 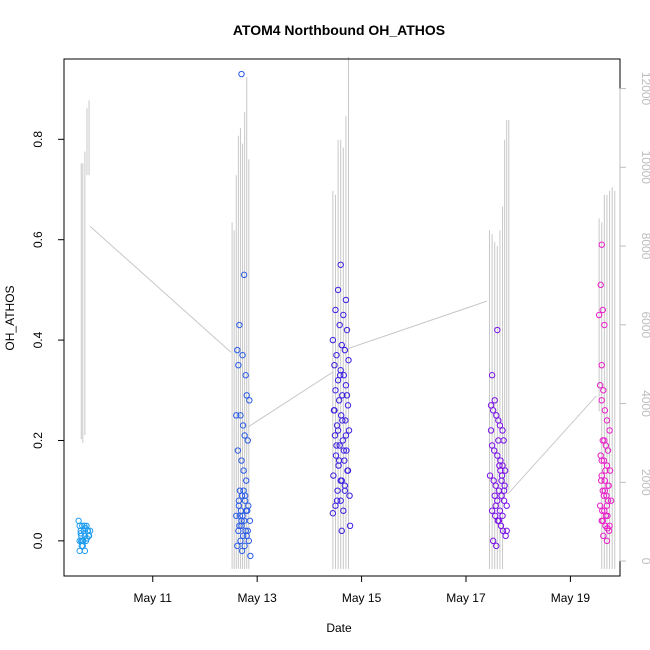 I want to click on y2-tick-label: 2000, so click(x=644, y=482).